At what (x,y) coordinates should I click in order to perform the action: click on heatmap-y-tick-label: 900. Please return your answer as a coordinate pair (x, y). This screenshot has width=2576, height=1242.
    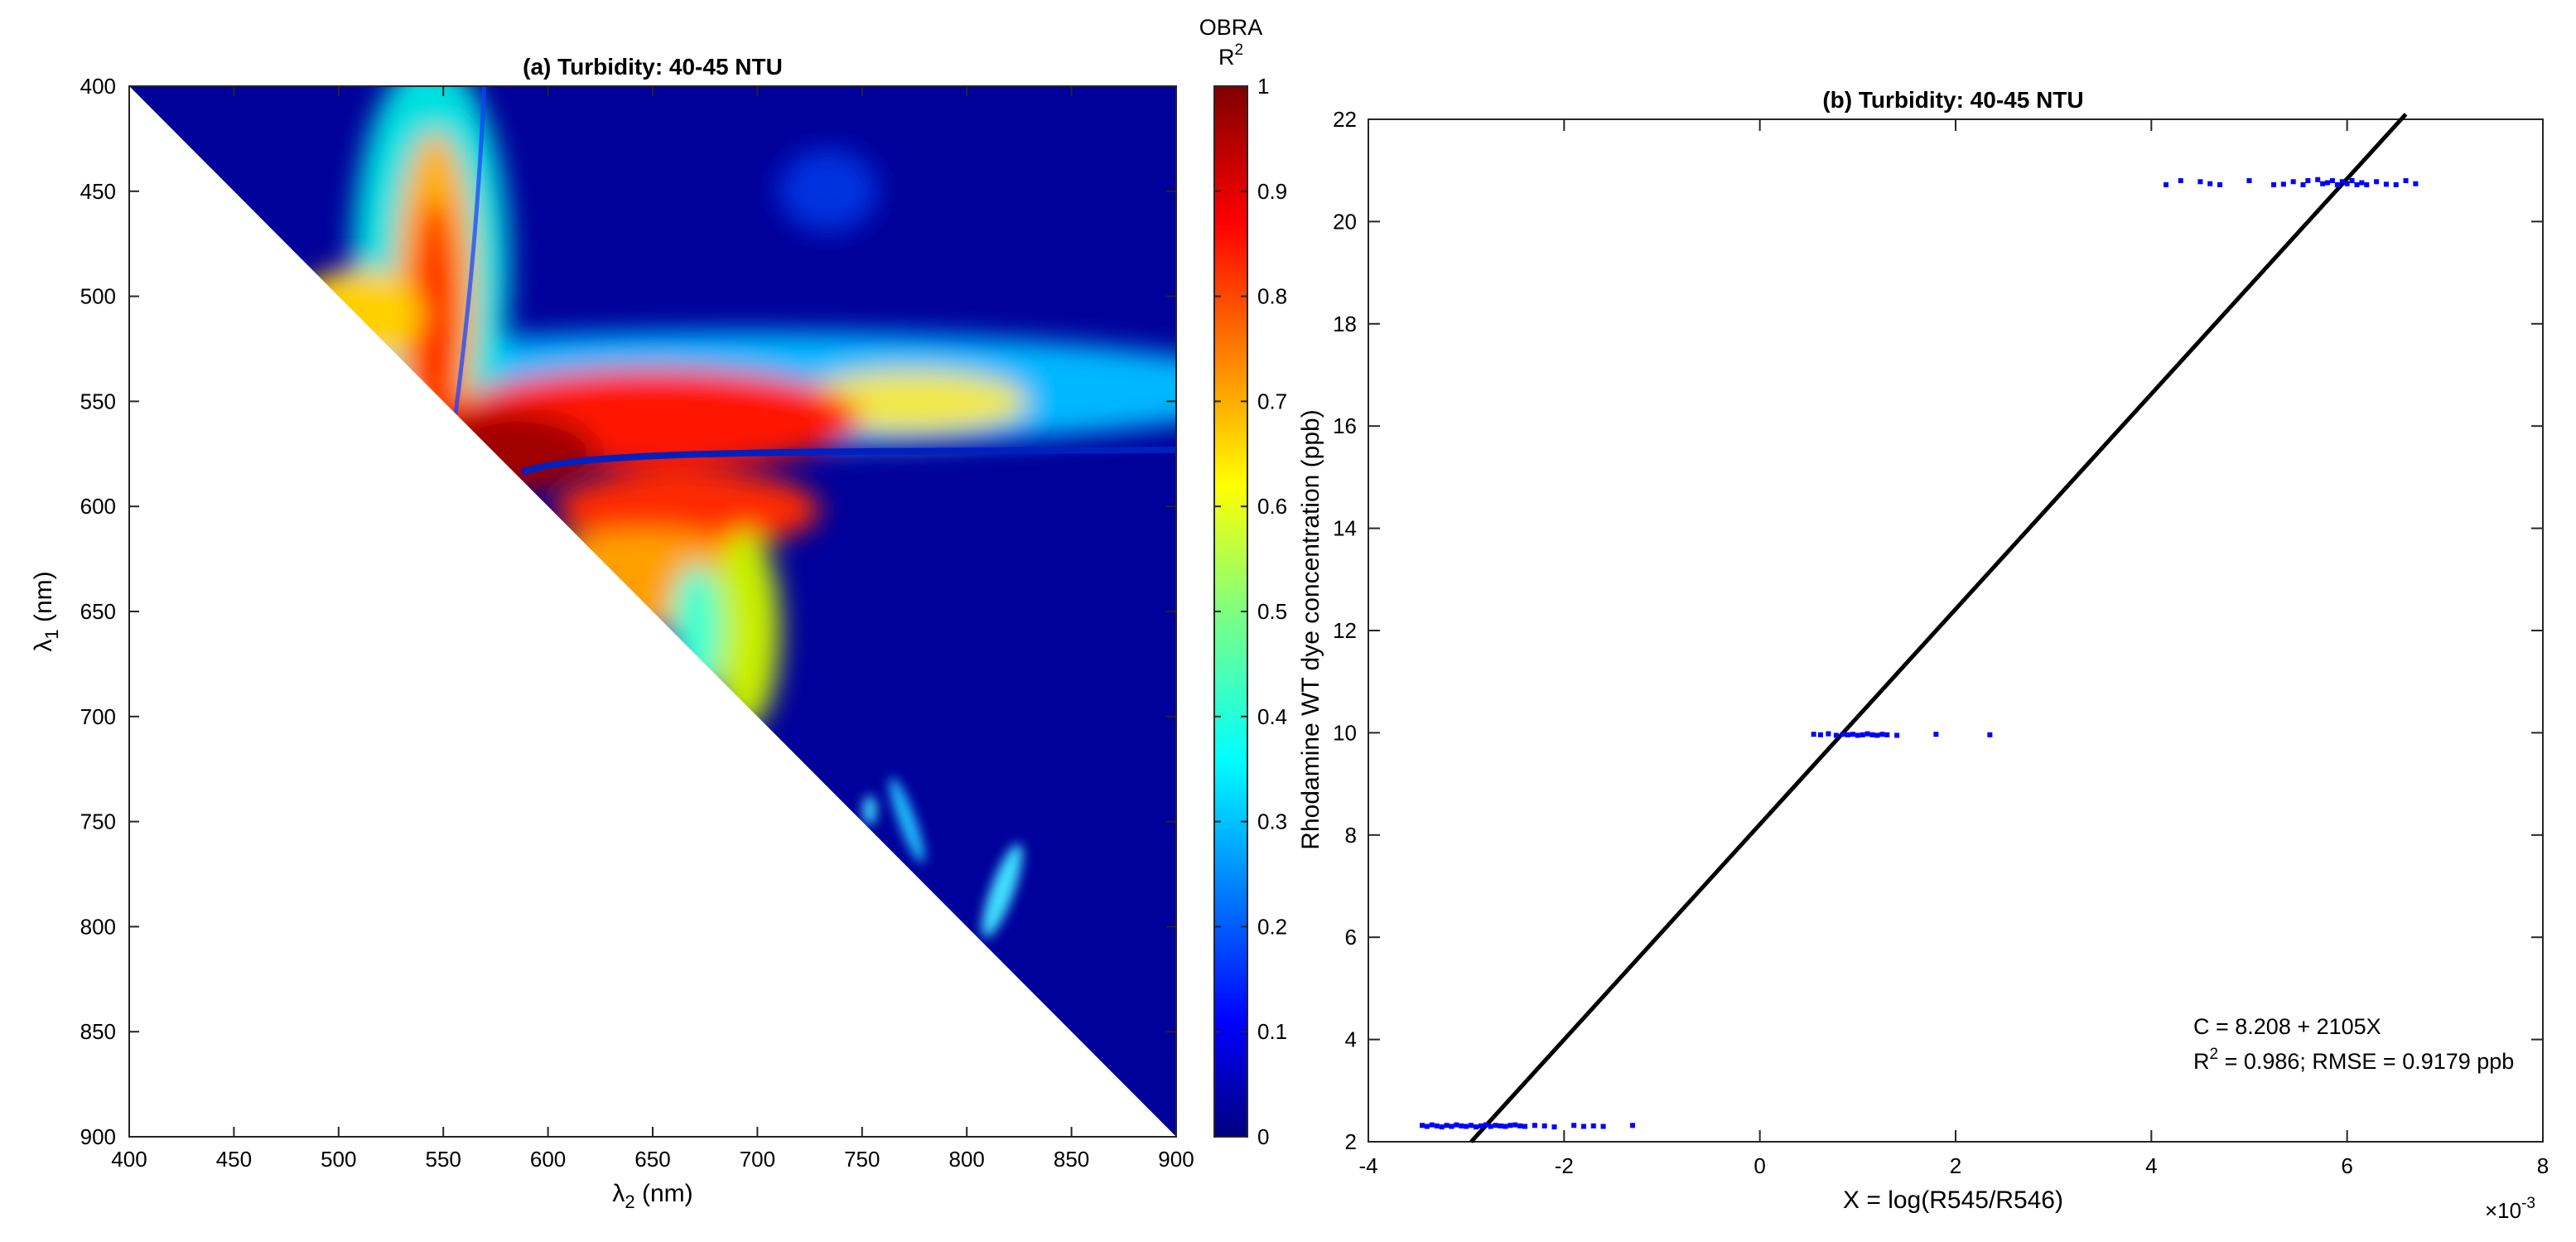
    Looking at the image, I should click on (98, 1137).